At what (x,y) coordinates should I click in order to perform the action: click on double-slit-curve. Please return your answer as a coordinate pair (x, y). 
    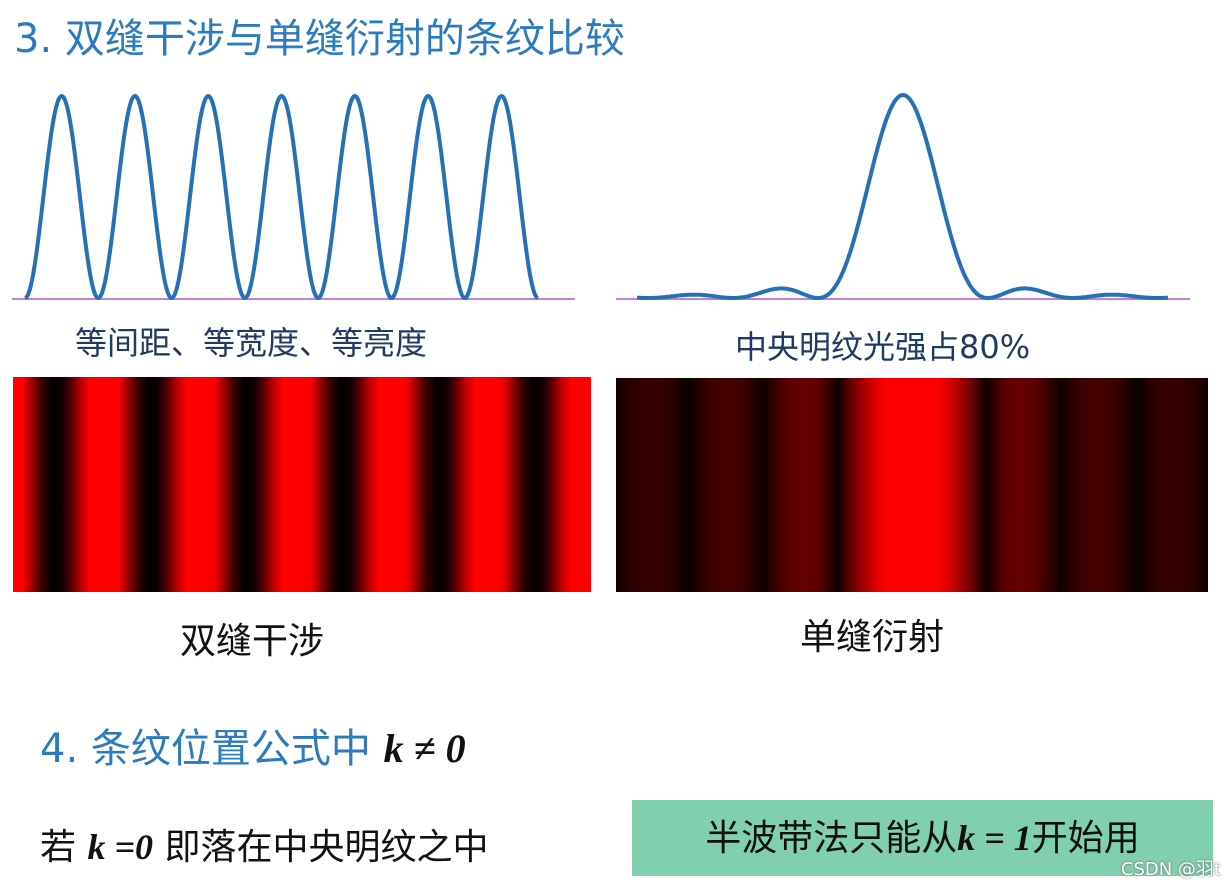
    Looking at the image, I should click on (281, 197).